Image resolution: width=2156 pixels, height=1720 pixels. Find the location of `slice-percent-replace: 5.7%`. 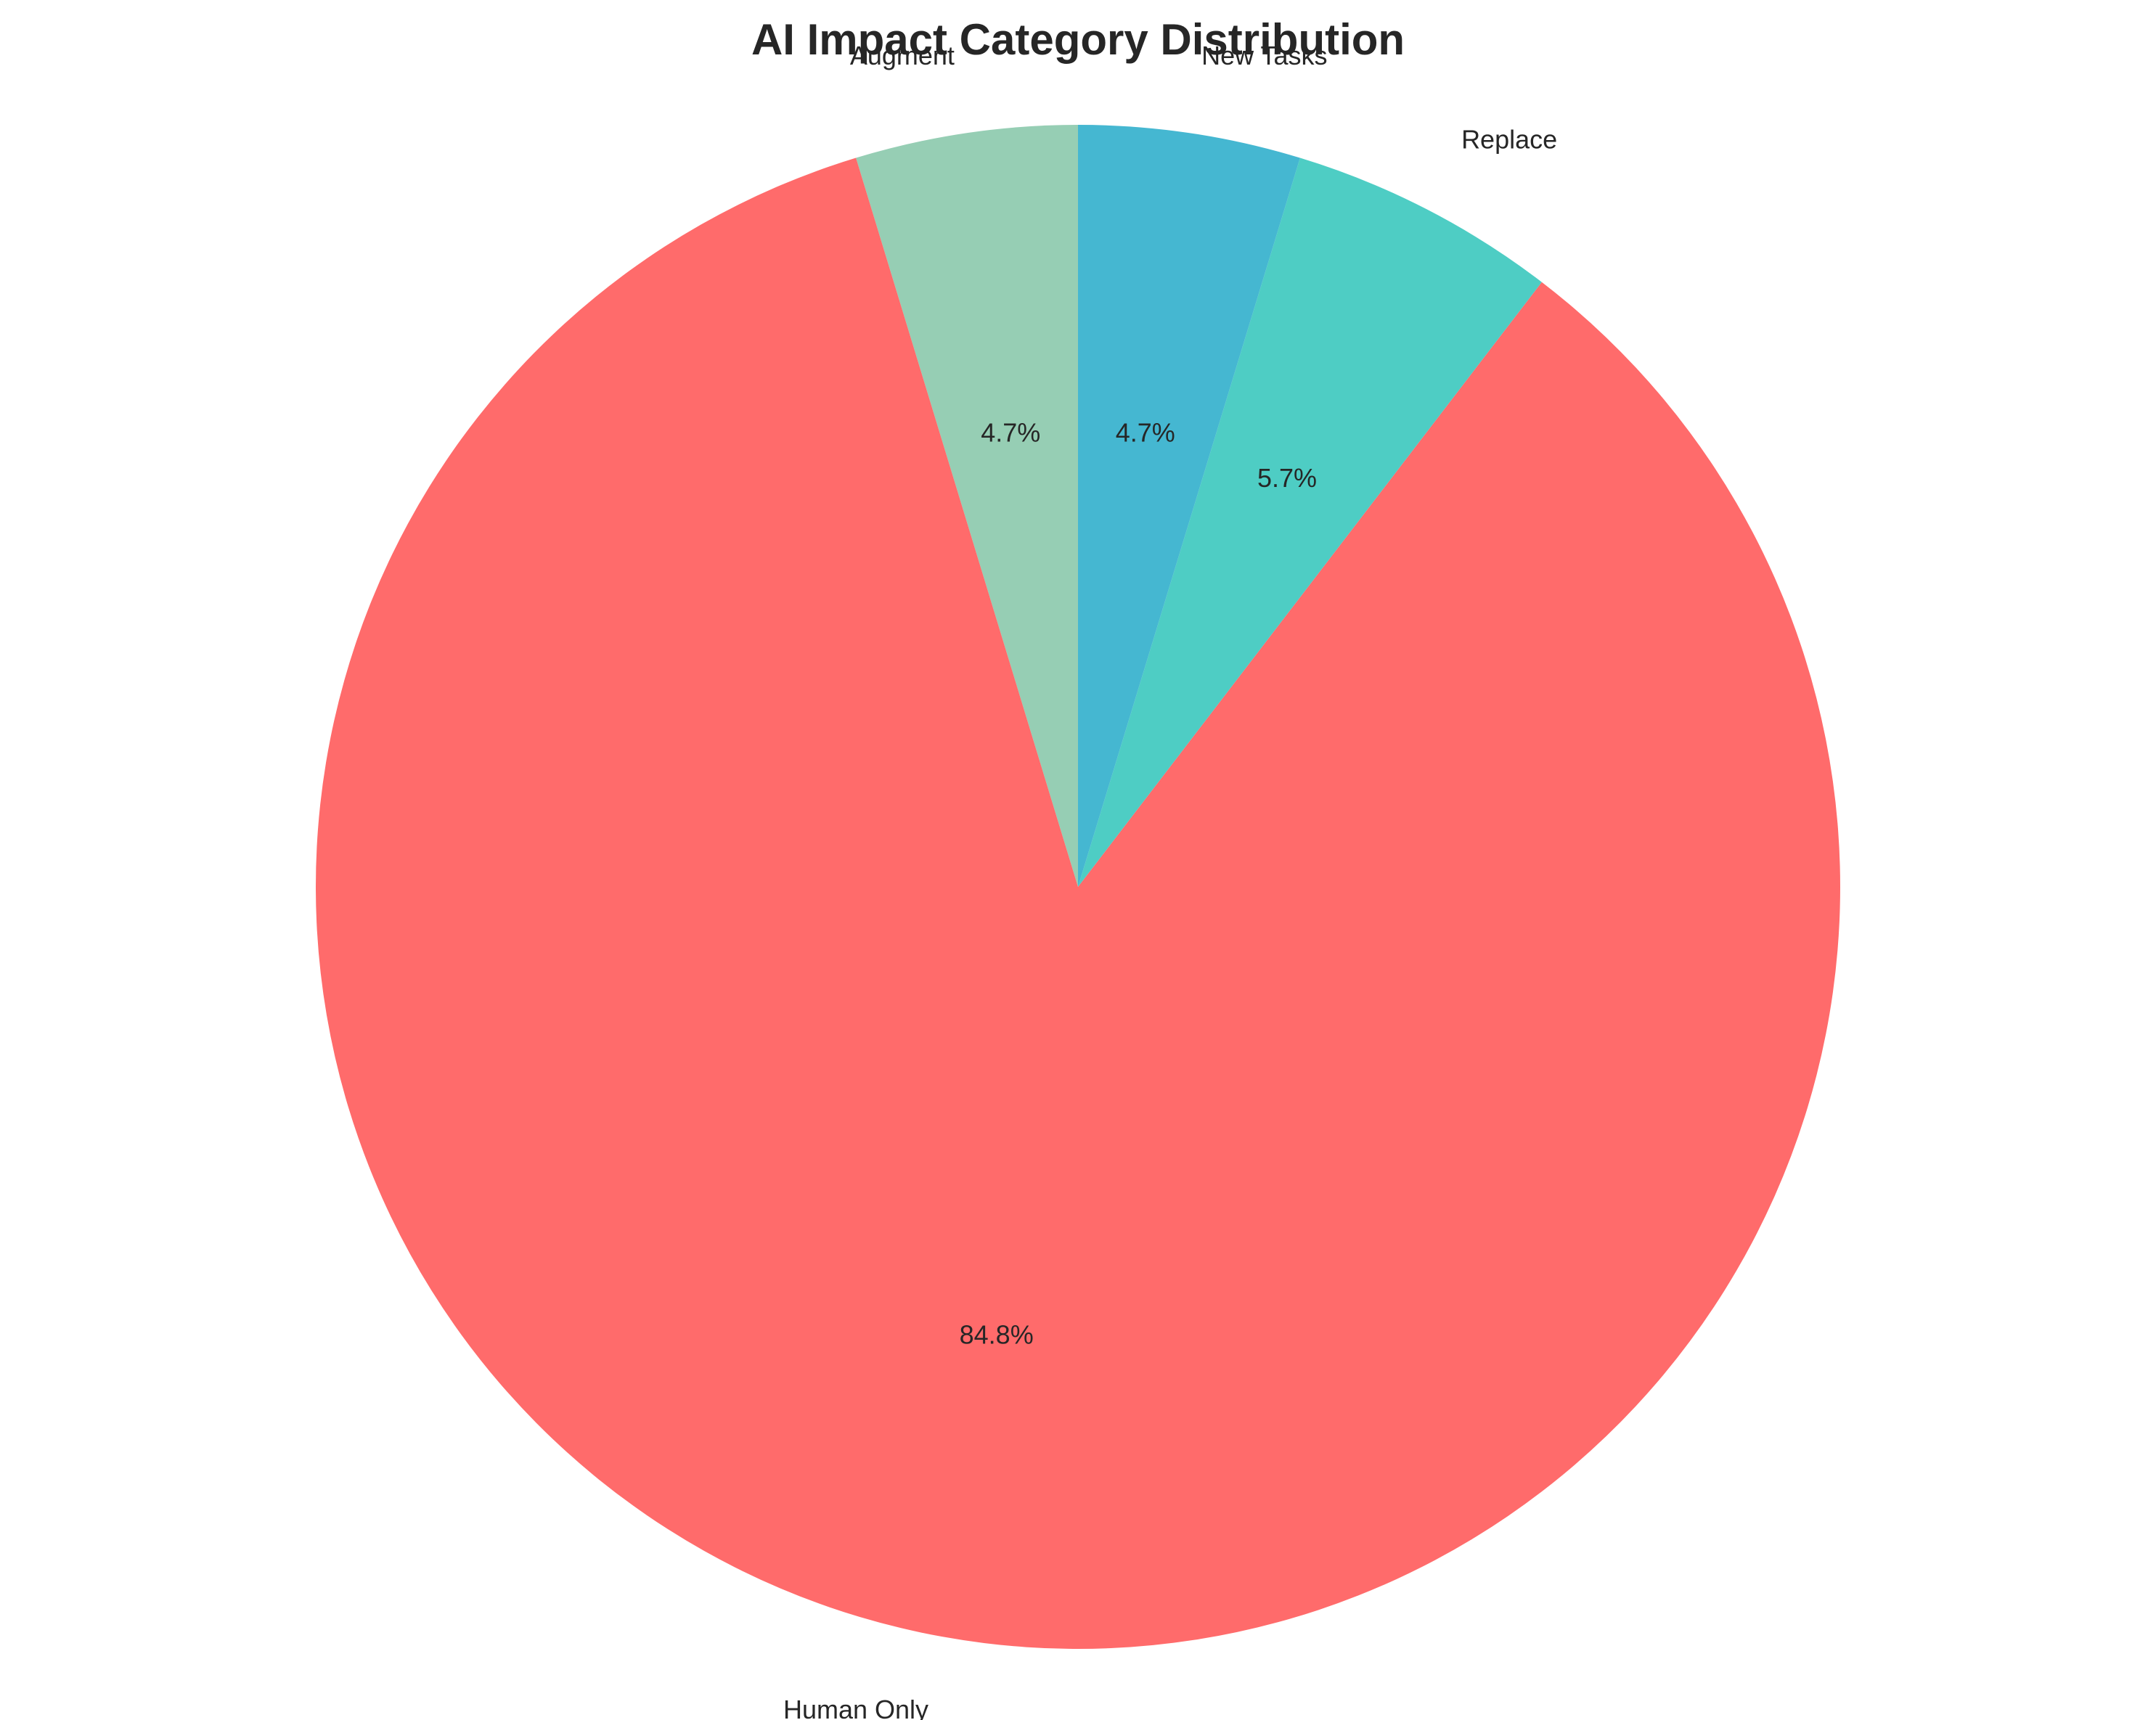

slice-percent-replace: 5.7% is located at coordinates (1287, 478).